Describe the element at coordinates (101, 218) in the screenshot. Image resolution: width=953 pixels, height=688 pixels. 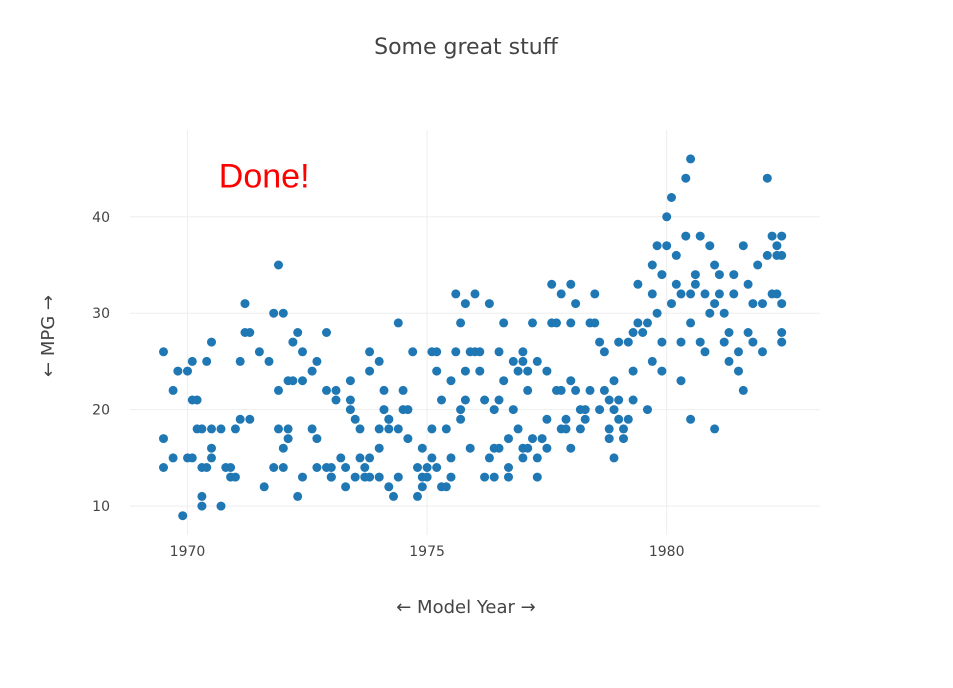
I see `y-tick-label: 40` at that location.